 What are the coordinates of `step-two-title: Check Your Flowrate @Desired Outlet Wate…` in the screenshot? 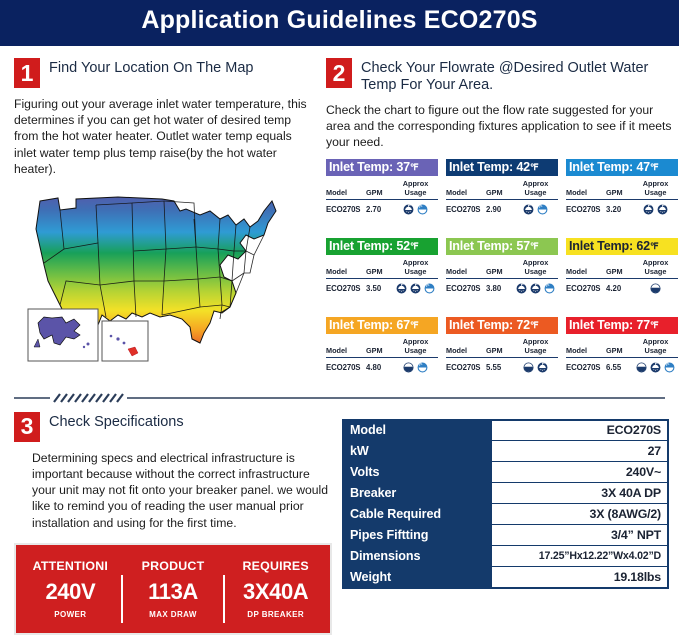 It's located at (505, 76).